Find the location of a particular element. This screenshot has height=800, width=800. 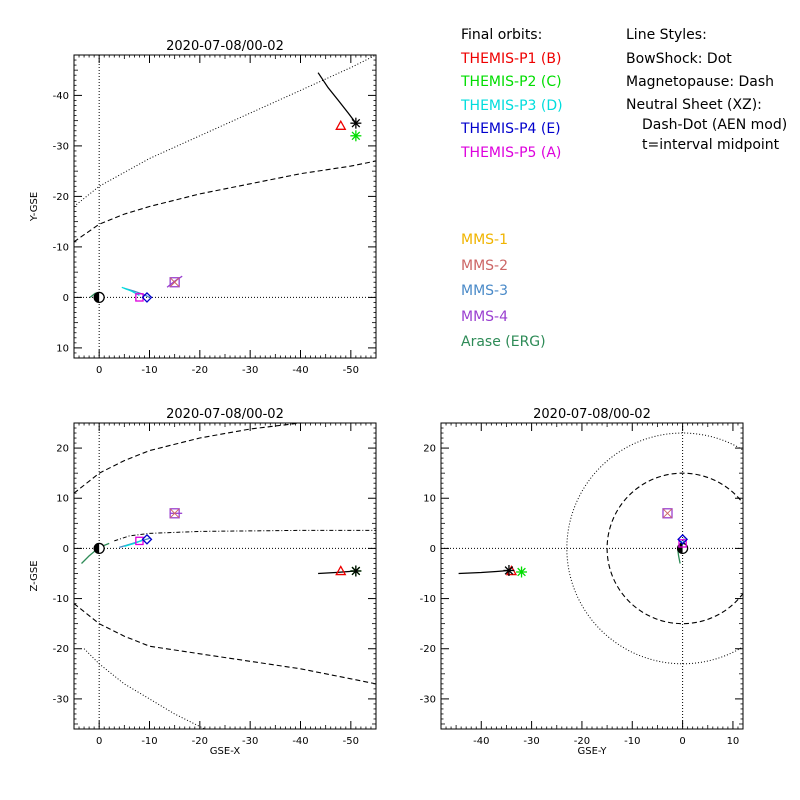

y-tick-label: -30 is located at coordinates (61, 146).